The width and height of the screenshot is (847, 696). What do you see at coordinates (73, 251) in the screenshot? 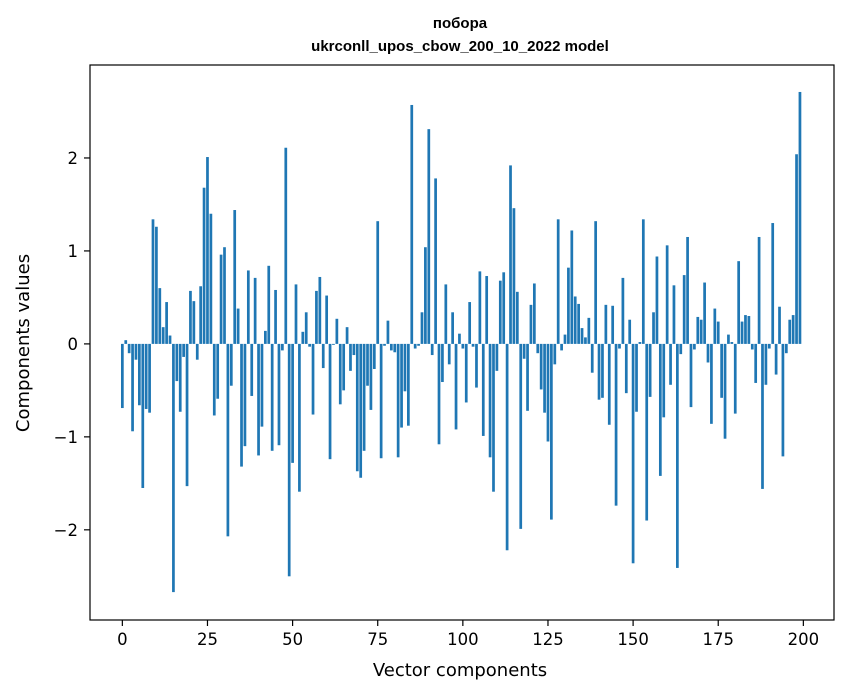
I see `y-tick-label: 1` at bounding box center [73, 251].